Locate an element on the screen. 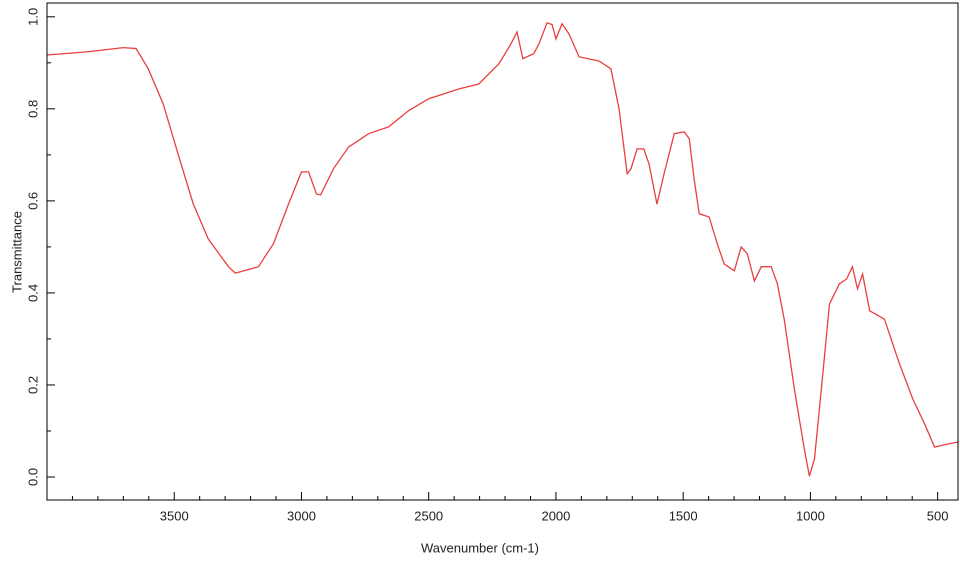  x-tick-label: 1500 is located at coordinates (683, 515).